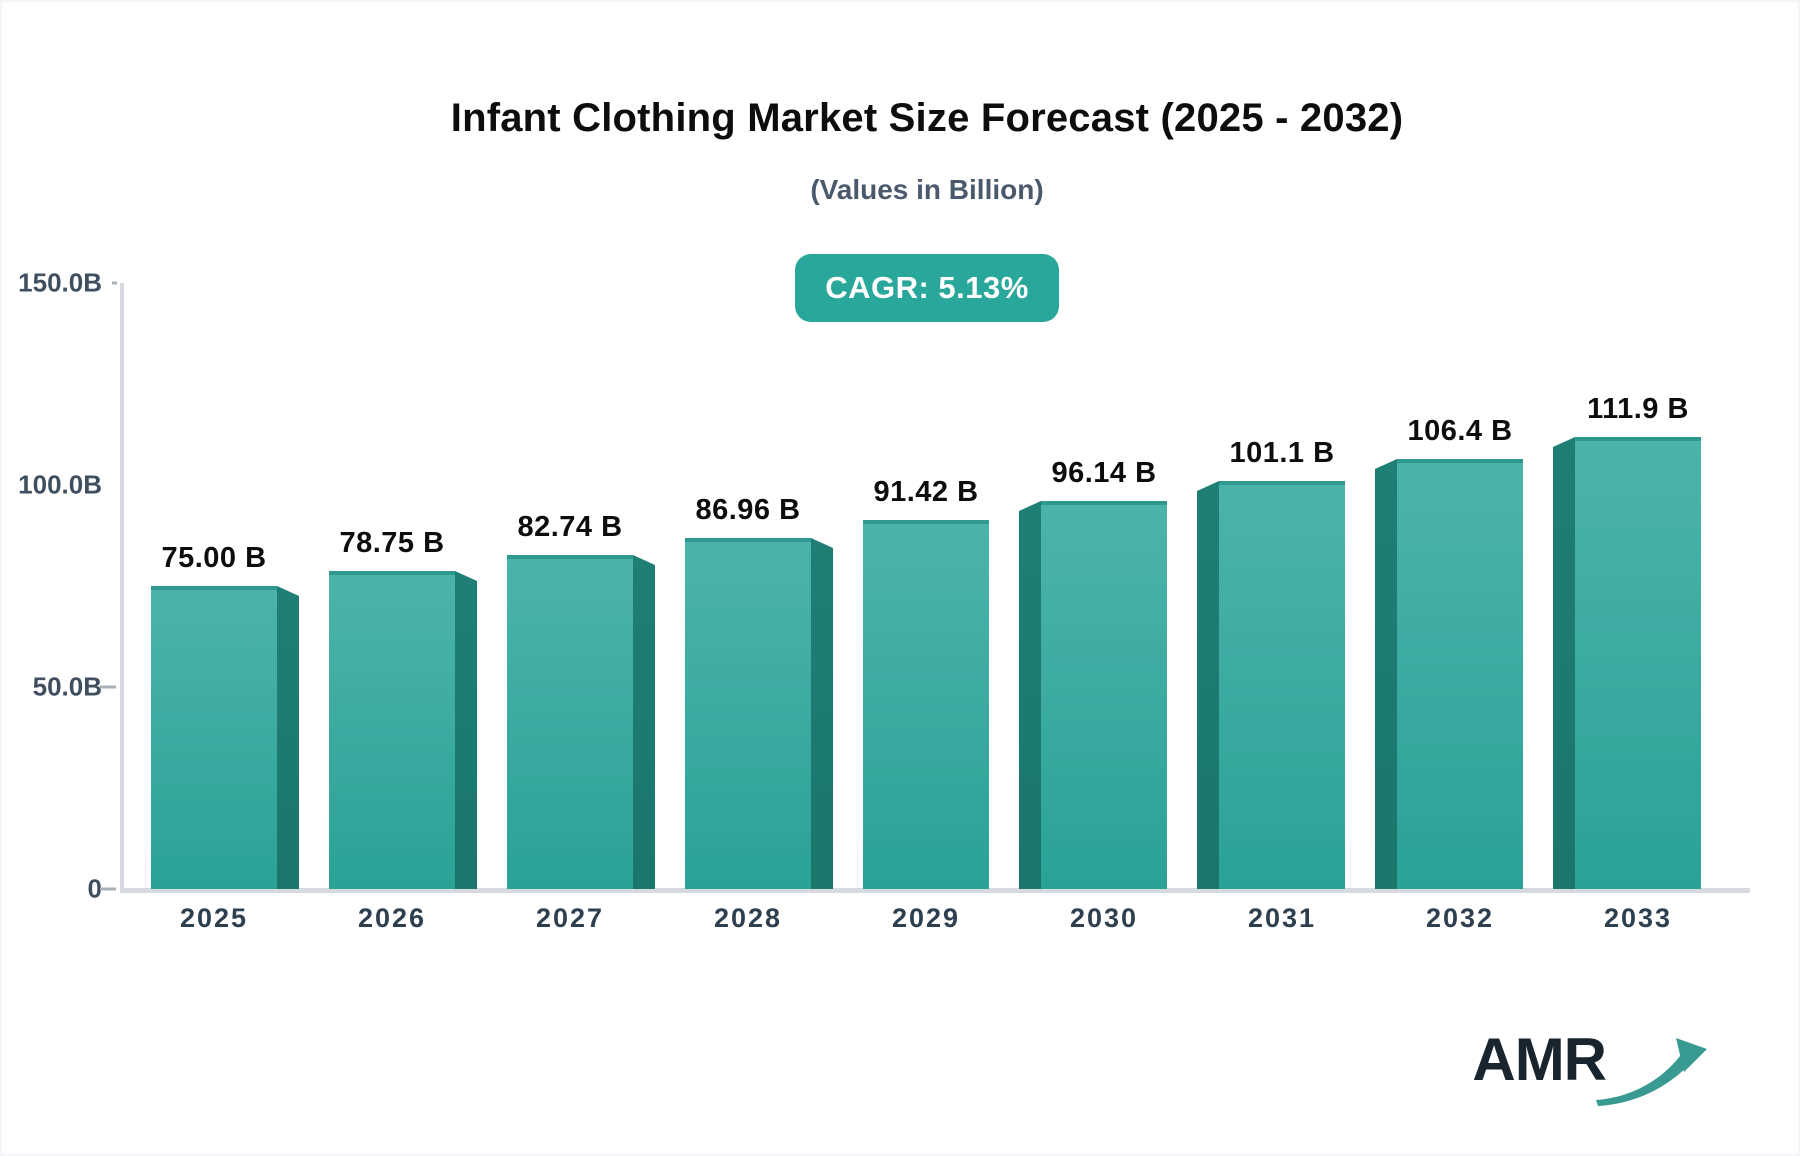 The width and height of the screenshot is (1800, 1156). I want to click on x-axis-tick-label: 2031, so click(1282, 918).